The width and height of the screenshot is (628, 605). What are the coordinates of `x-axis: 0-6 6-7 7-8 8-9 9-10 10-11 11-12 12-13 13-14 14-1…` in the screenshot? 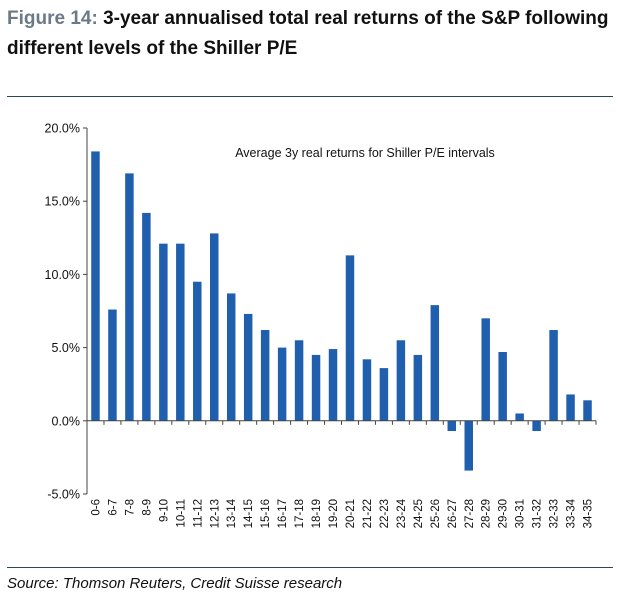 It's located at (341, 474).